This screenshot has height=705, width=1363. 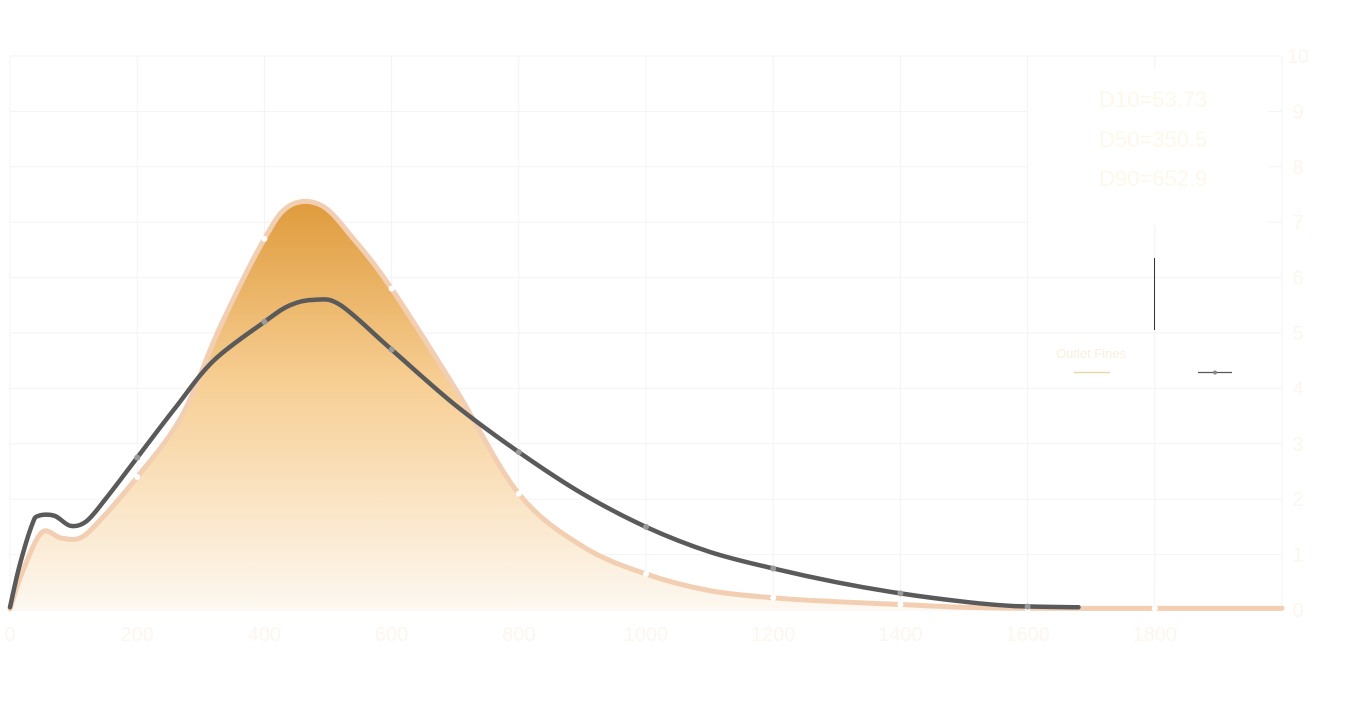 What do you see at coordinates (1297, 279) in the screenshot?
I see `y-tick-label-6: 6` at bounding box center [1297, 279].